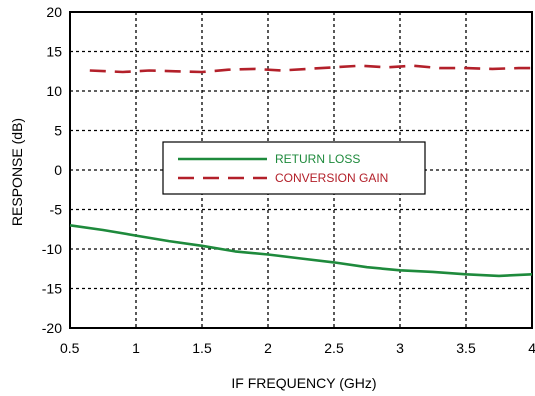 Image resolution: width=535 pixels, height=396 pixels. Describe the element at coordinates (54, 91) in the screenshot. I see `y-tick-label: 10` at that location.